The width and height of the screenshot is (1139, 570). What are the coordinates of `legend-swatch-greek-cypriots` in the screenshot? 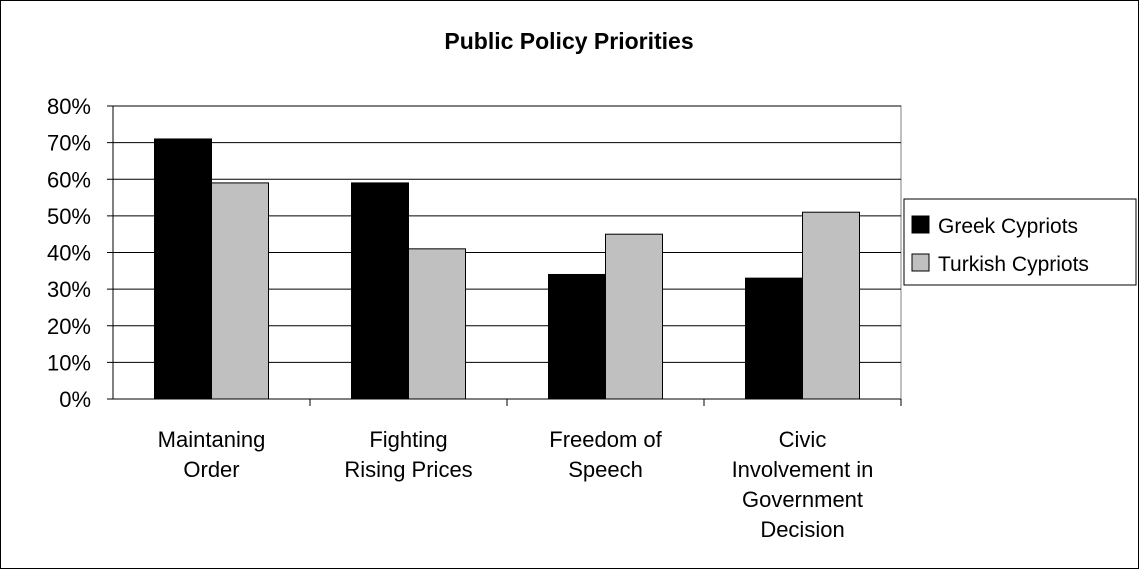 It's located at (920, 224).